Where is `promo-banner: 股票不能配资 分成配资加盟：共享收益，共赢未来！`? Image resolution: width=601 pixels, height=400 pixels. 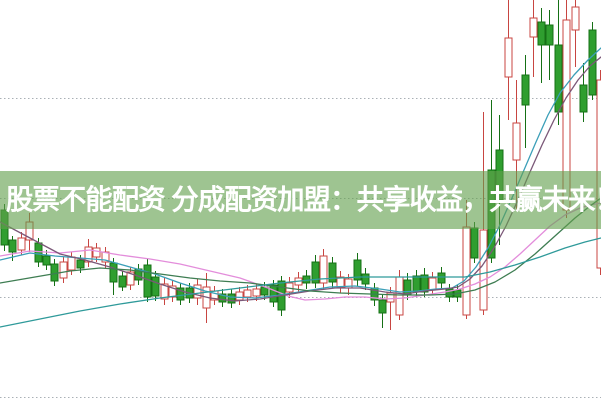 promo-banner: 股票不能配资 分成配资加盟：共享收益，共赢未来！ is located at coordinates (300, 200).